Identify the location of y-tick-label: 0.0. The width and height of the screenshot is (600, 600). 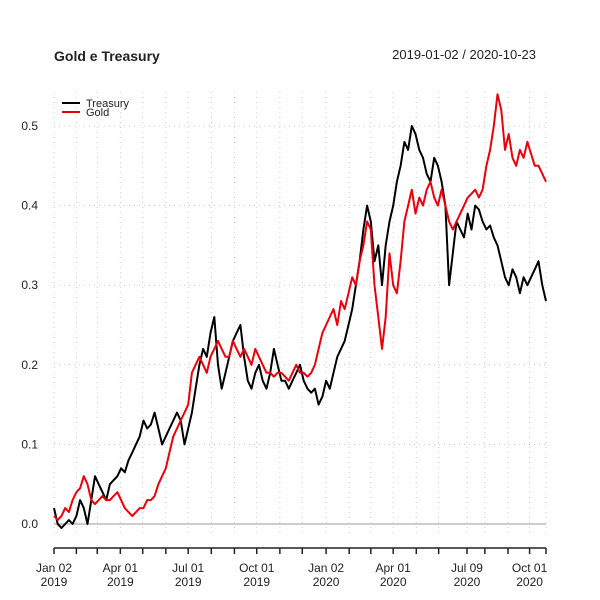
(29, 524).